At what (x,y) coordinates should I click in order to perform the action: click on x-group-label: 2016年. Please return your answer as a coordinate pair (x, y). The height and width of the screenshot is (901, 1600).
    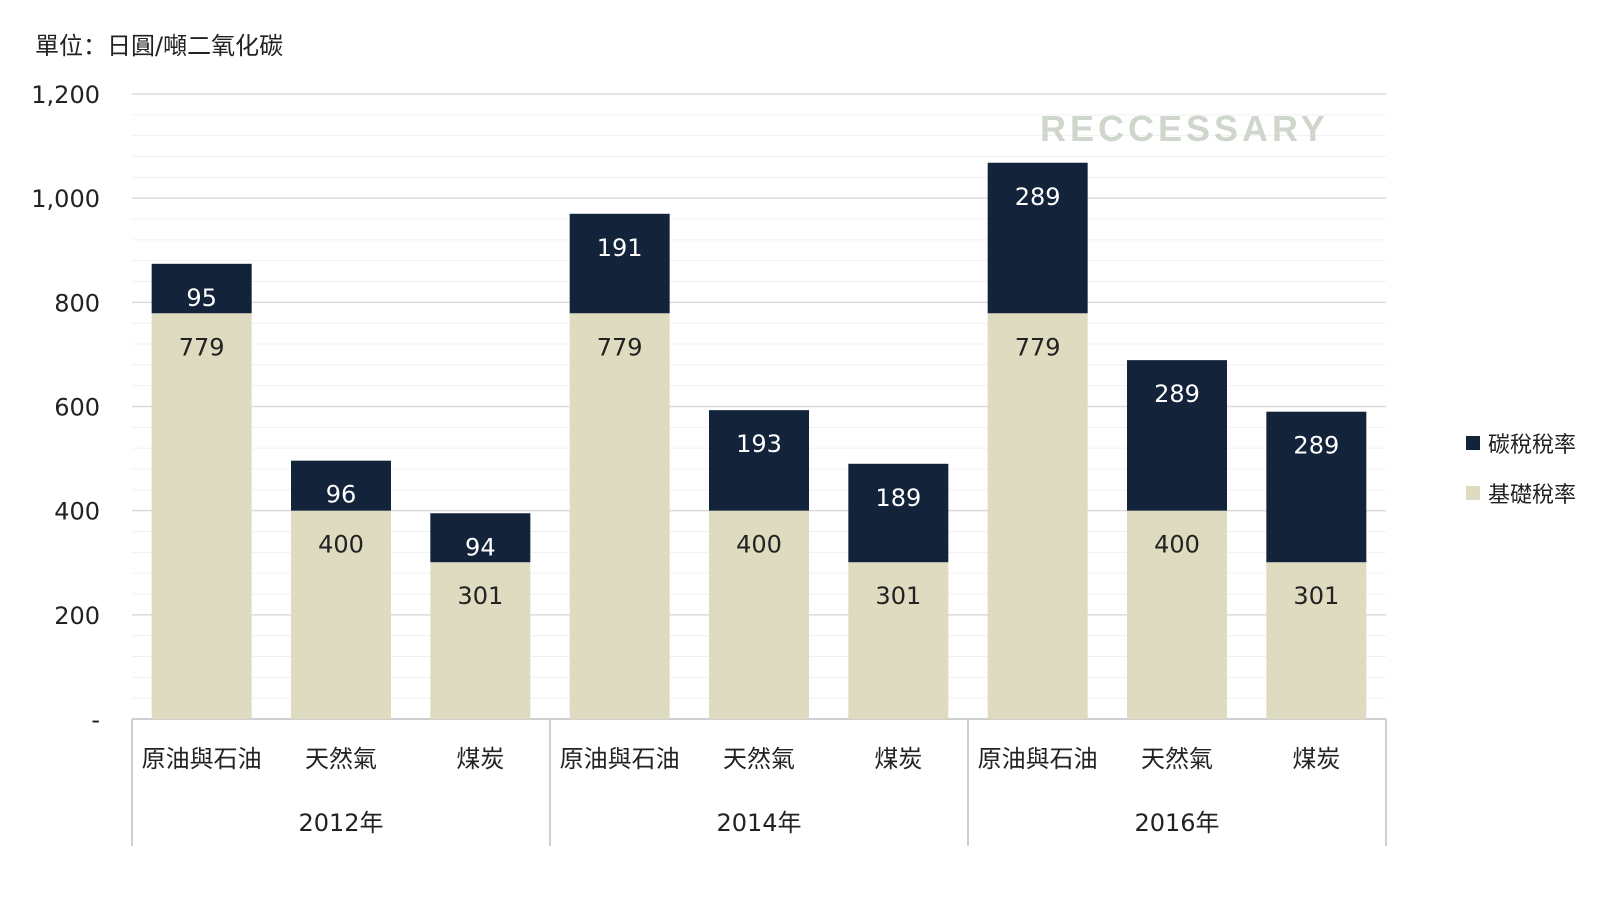
    Looking at the image, I should click on (1176, 823).